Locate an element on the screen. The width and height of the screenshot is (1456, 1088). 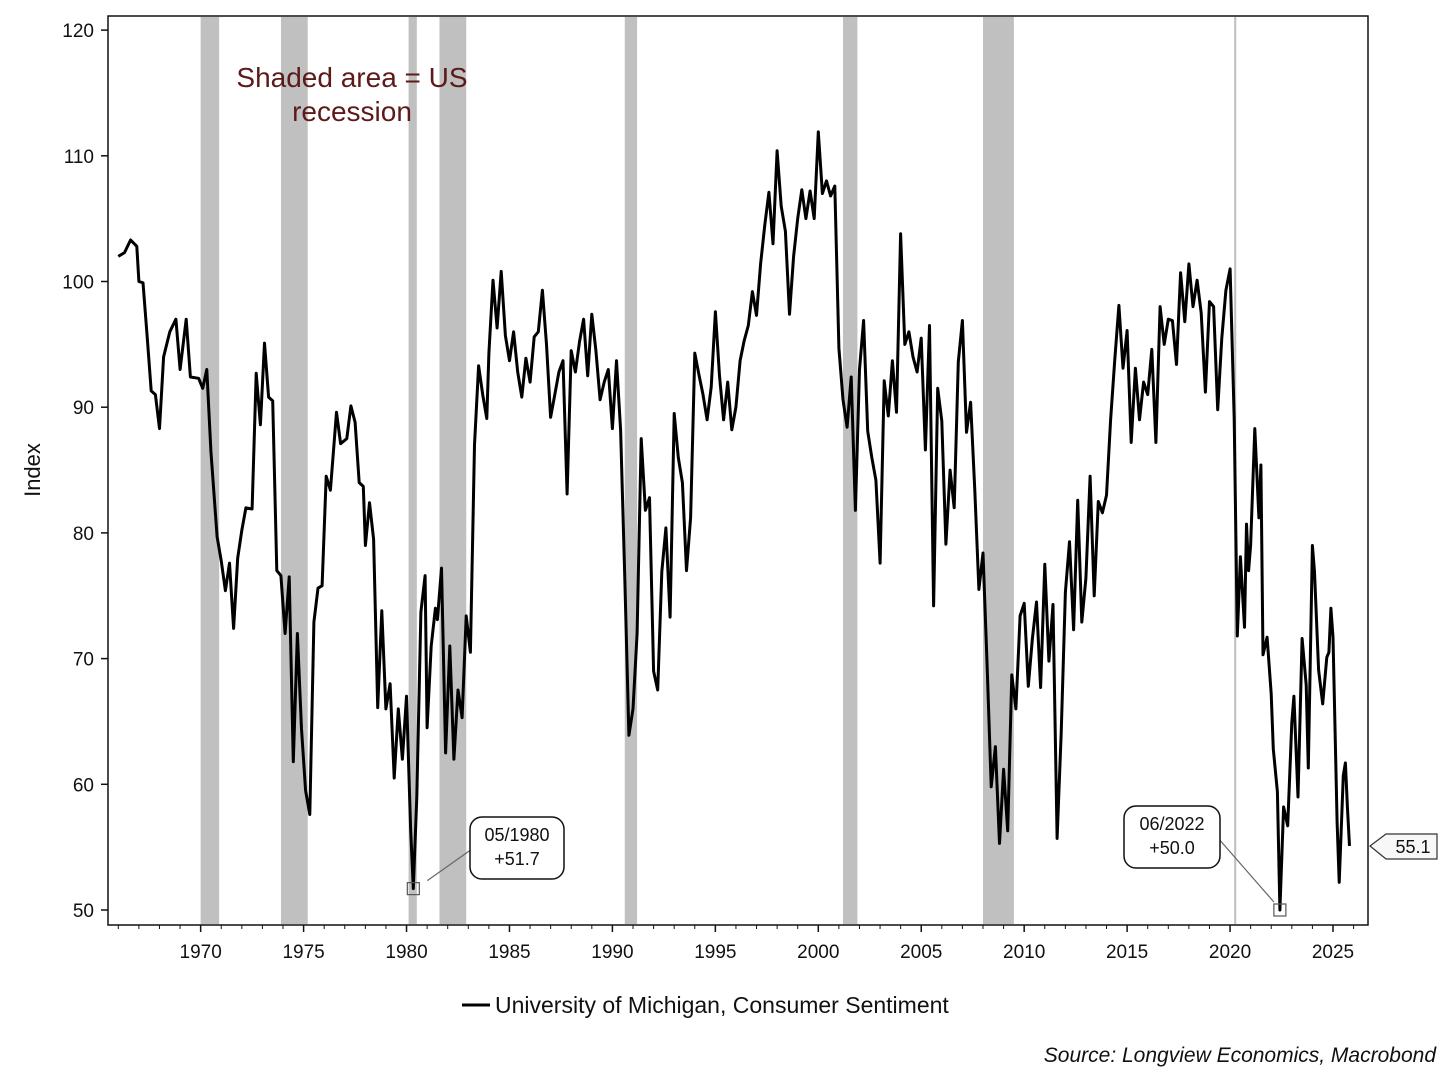
y-tick-label: 70 is located at coordinates (83, 660).